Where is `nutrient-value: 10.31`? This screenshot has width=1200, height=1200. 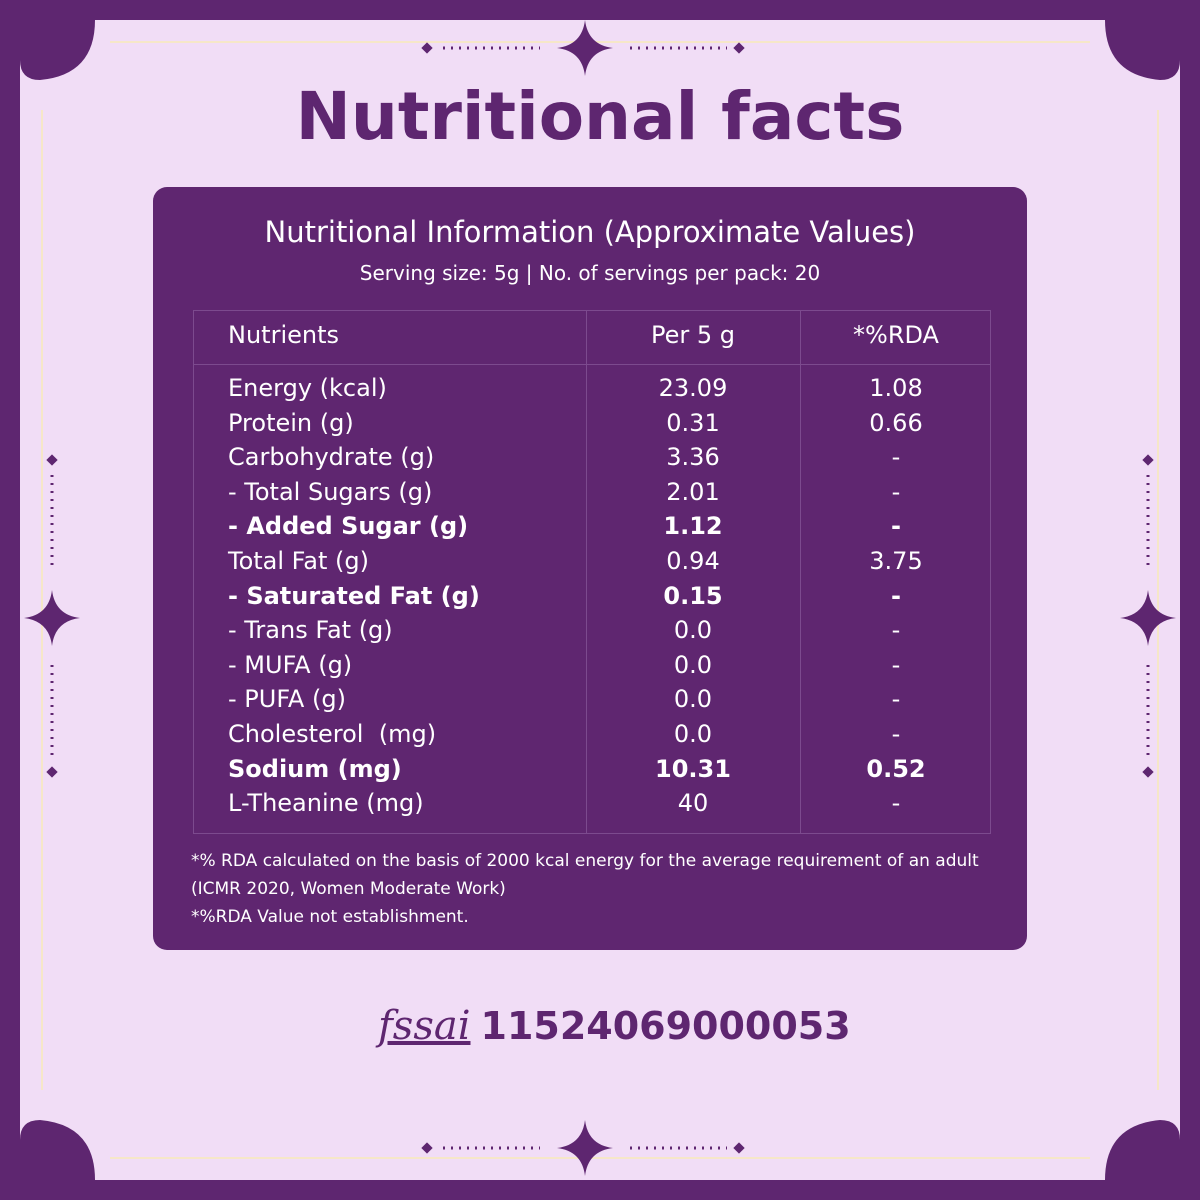
nutrient-value: 10.31 is located at coordinates (693, 768).